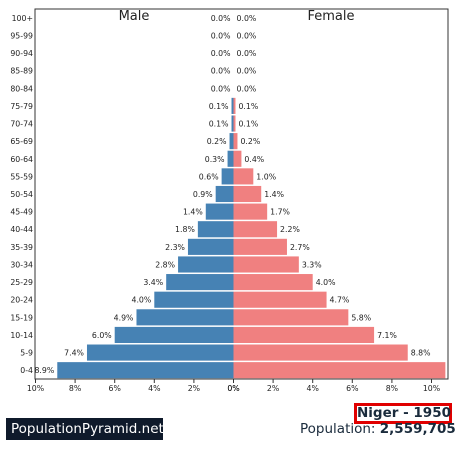  What do you see at coordinates (21, 141) in the screenshot?
I see `age-label: 65-69` at bounding box center [21, 141].